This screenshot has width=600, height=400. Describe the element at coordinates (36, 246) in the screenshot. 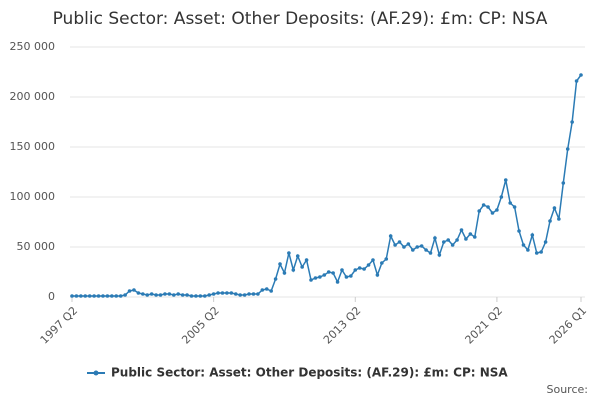

I see `y-tick-label: 50 000` at that location.